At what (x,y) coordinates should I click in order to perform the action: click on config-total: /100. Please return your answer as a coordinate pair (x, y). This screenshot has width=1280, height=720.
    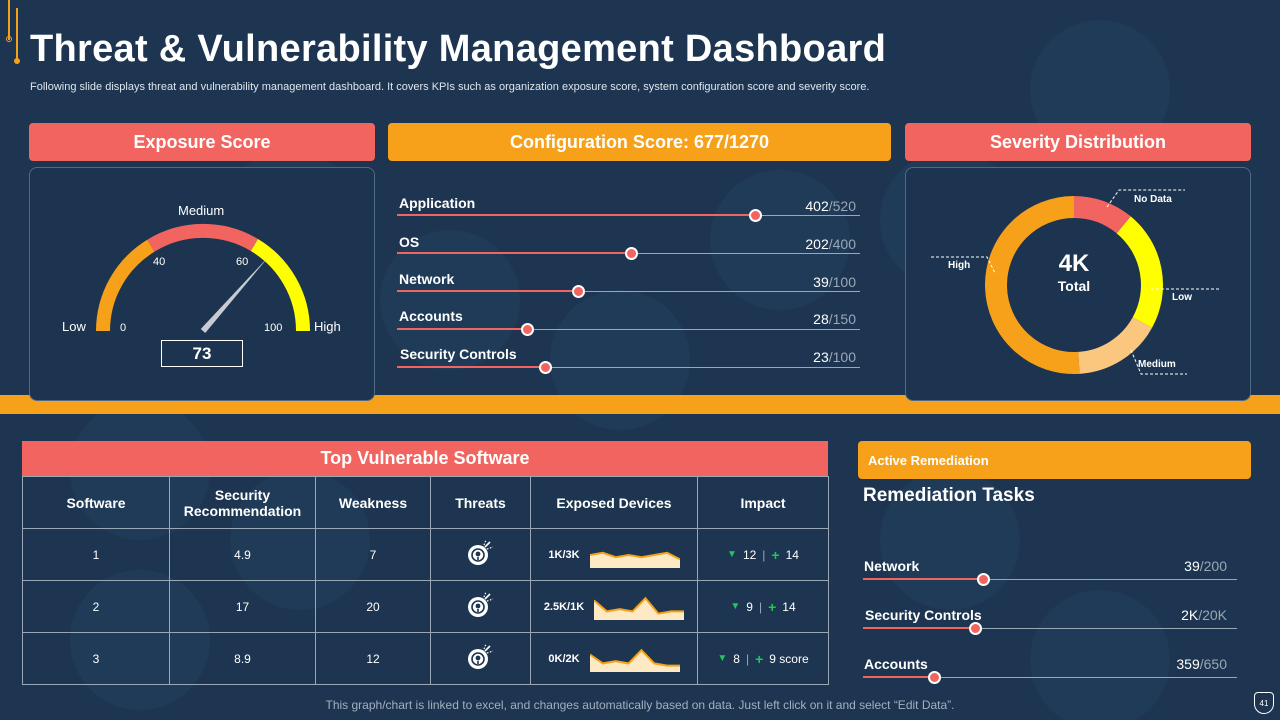
    Looking at the image, I should click on (842, 282).